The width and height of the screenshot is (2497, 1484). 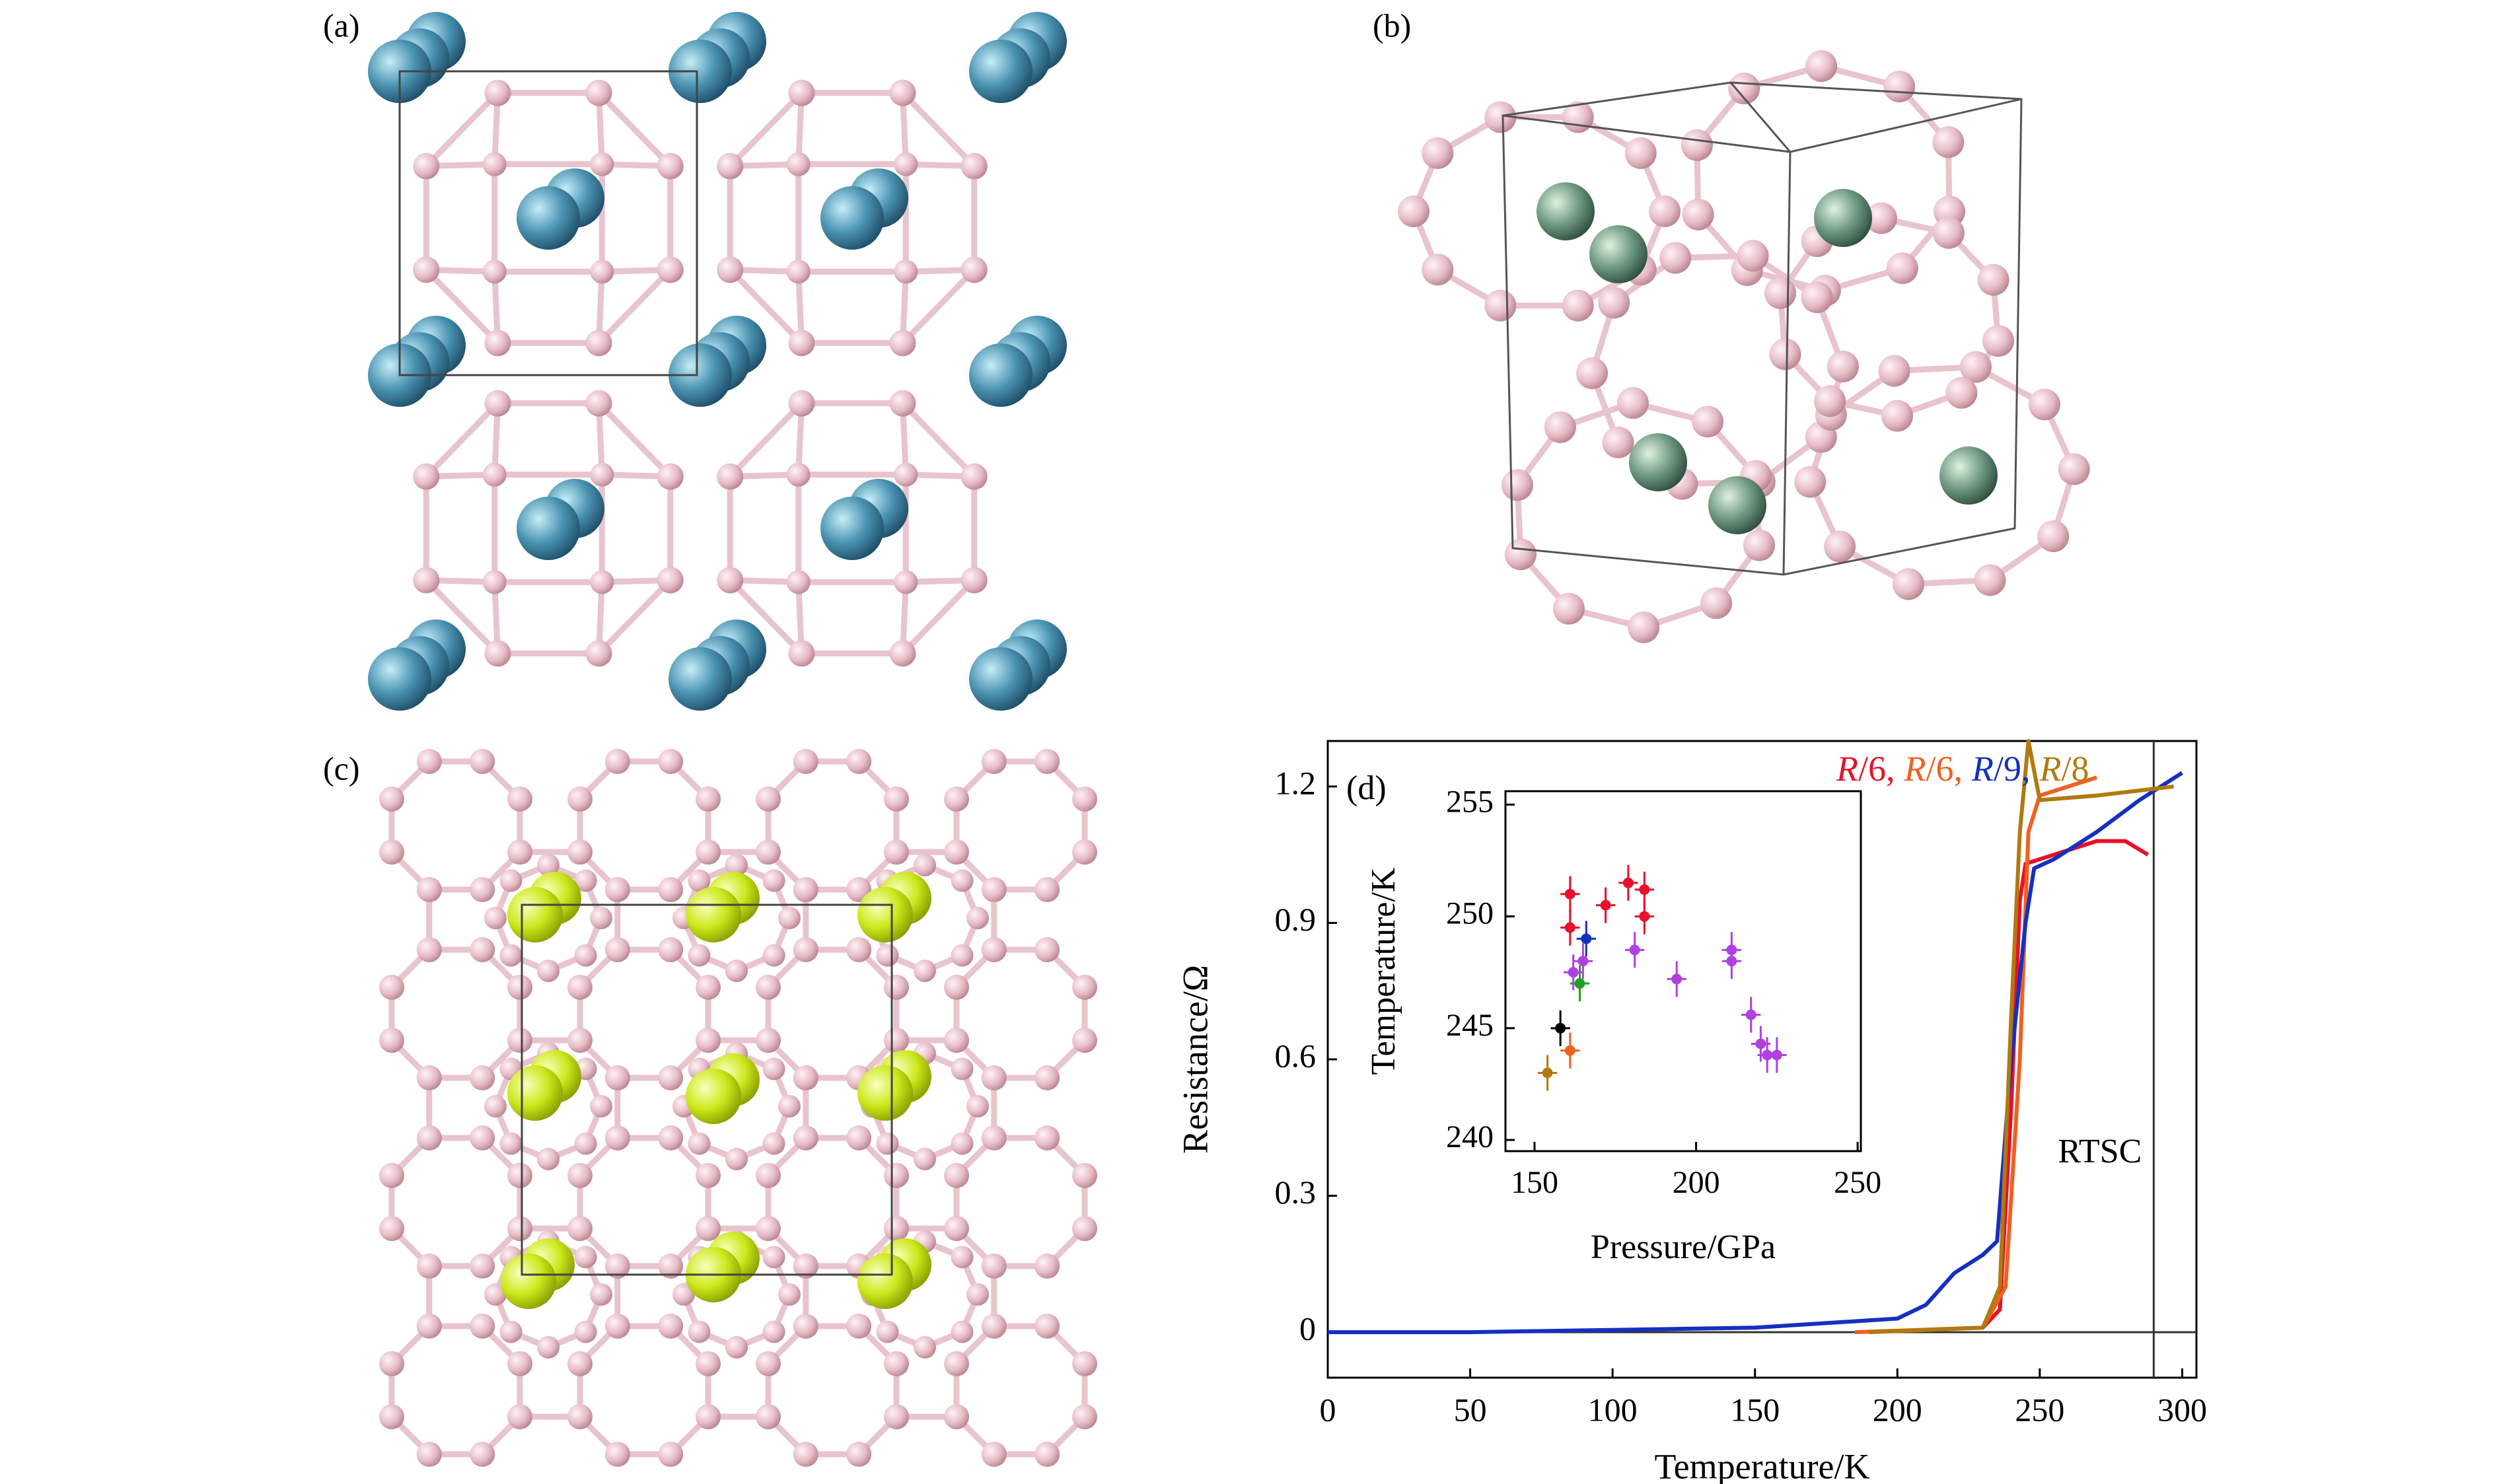 I want to click on main-series, so click(x=1756, y=1037).